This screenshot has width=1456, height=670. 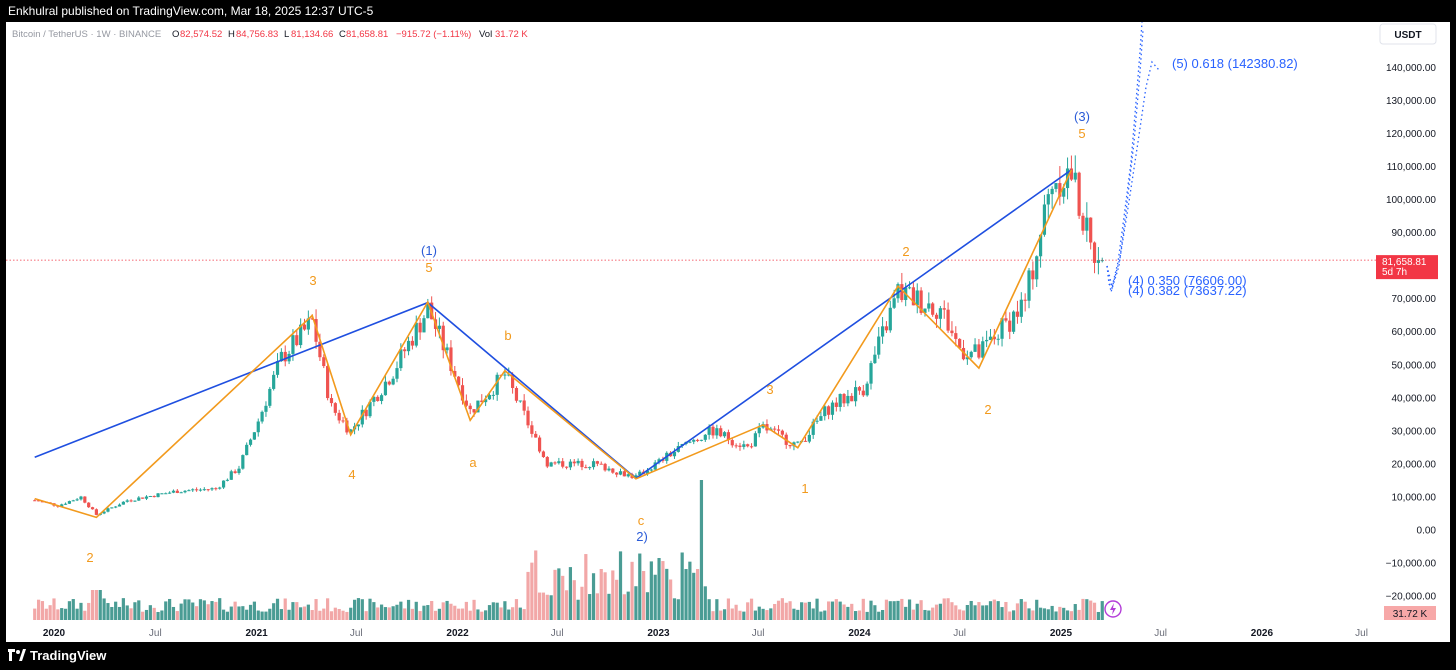 I want to click on price-tick-label: 10,000.00, so click(x=1414, y=497).